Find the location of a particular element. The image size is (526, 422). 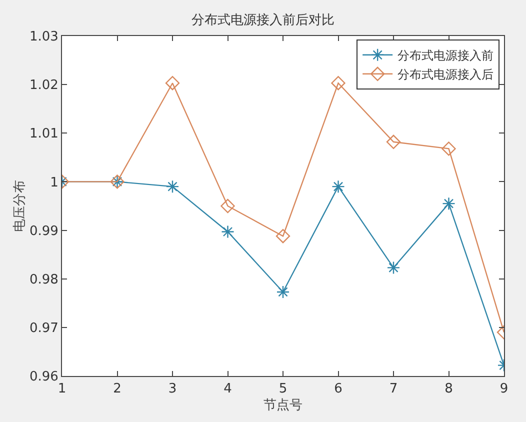

y-tick-label: 0.99 is located at coordinates (43, 231).